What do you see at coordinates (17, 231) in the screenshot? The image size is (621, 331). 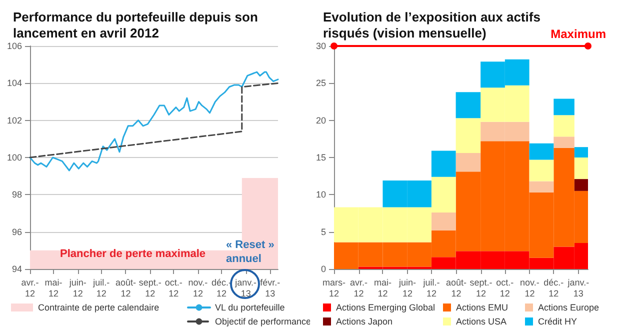 I see `y-tick-label: 96` at bounding box center [17, 231].